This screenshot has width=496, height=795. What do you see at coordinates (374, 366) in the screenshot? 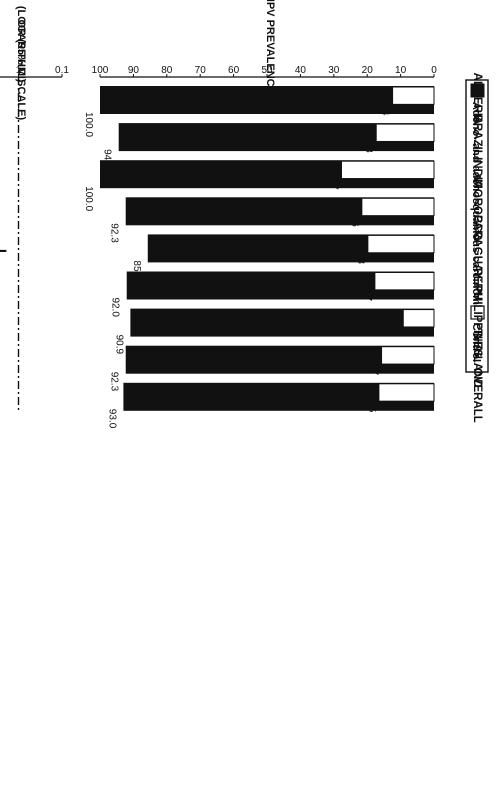
I see `control-value-label: 15.7` at bounding box center [374, 366].